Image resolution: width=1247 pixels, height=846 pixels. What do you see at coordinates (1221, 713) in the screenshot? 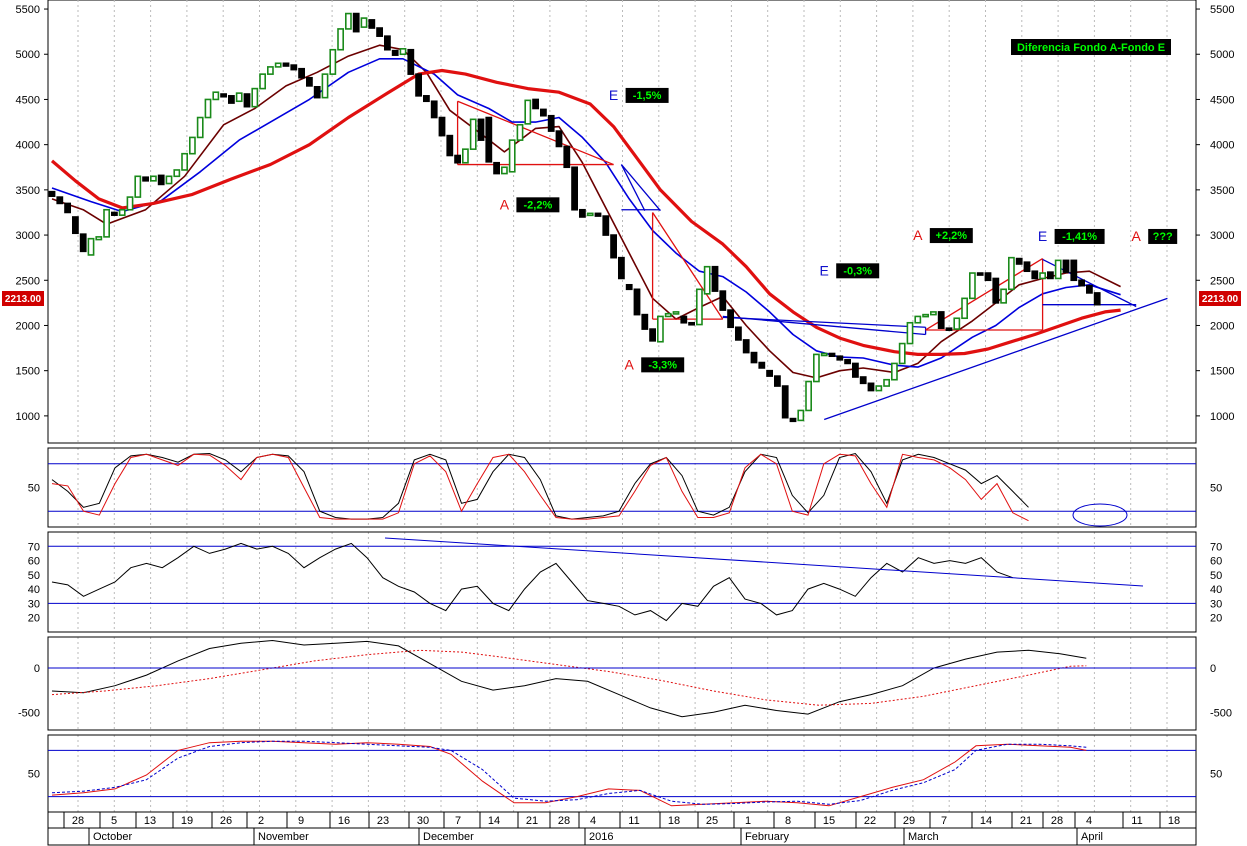
I see `indicator-tick-right: -500` at bounding box center [1221, 713].